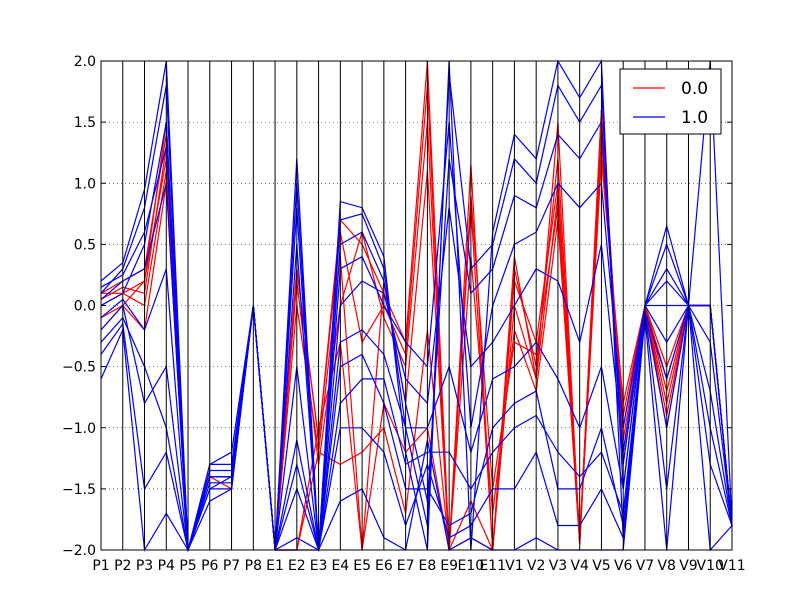 The height and width of the screenshot is (612, 812). Describe the element at coordinates (231, 566) in the screenshot. I see `x-tick-label-P7: P7` at that location.